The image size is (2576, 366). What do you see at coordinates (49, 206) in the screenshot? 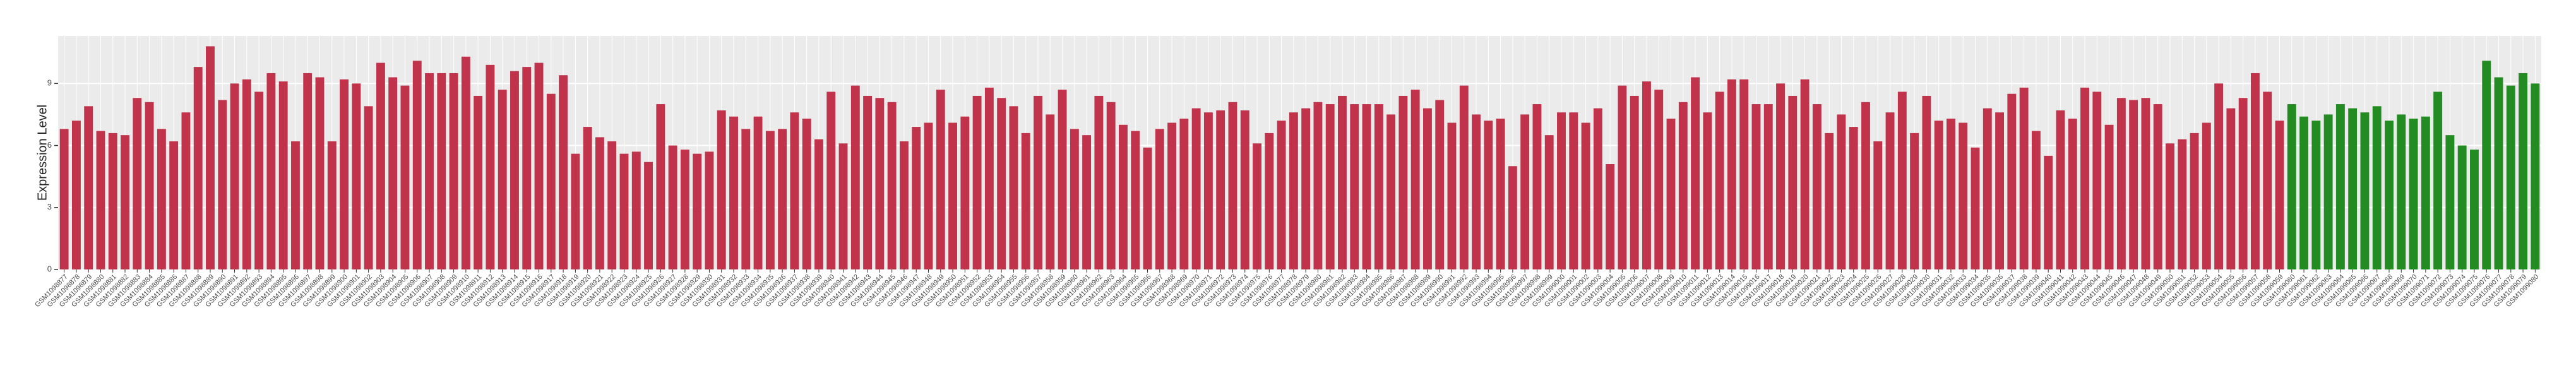
I see `y-tick-label: 3` at bounding box center [49, 206].